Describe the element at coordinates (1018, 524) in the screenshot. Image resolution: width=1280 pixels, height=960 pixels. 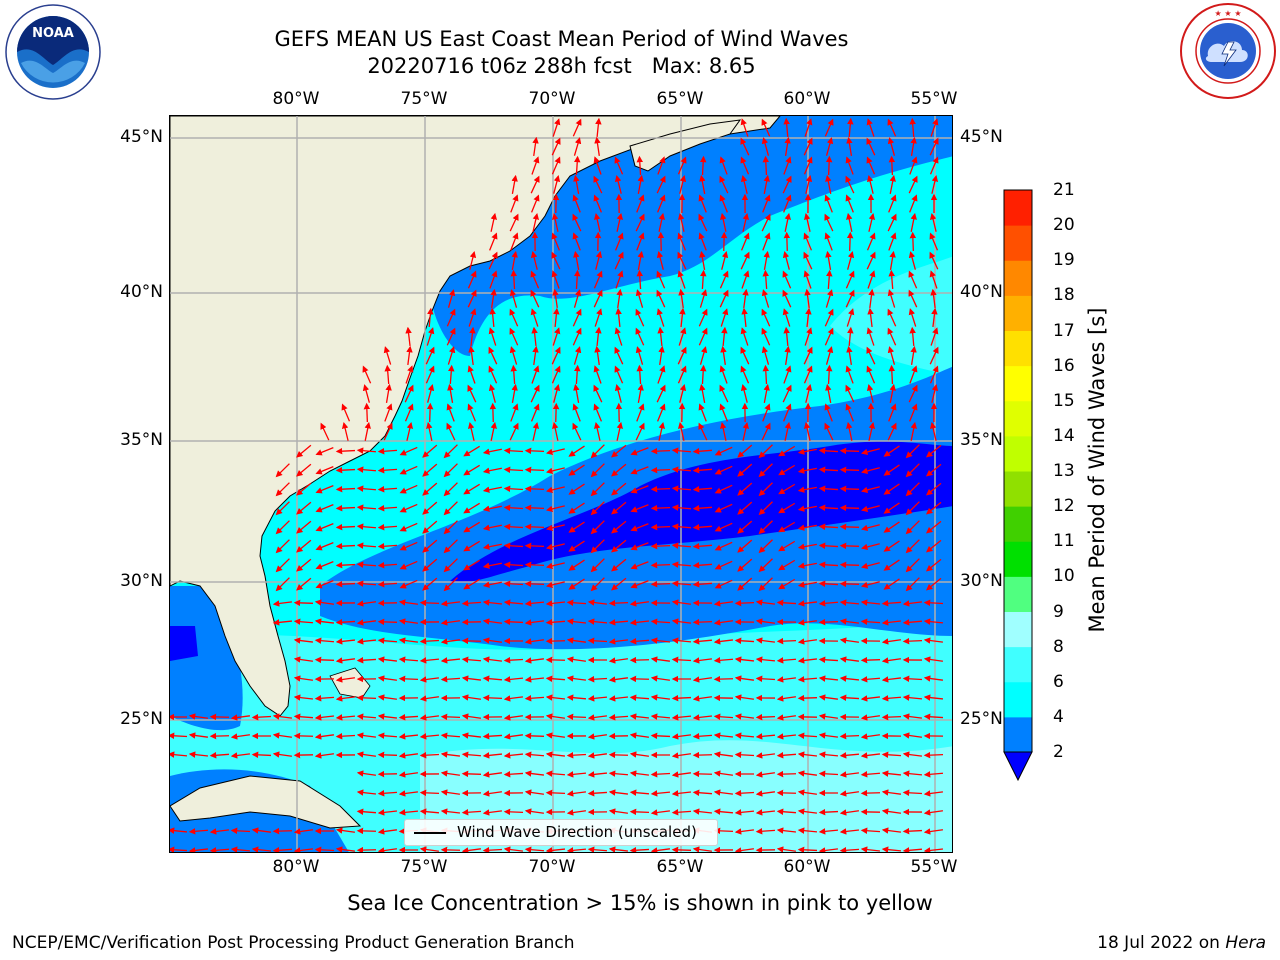
I see `colorbar-segment` at that location.